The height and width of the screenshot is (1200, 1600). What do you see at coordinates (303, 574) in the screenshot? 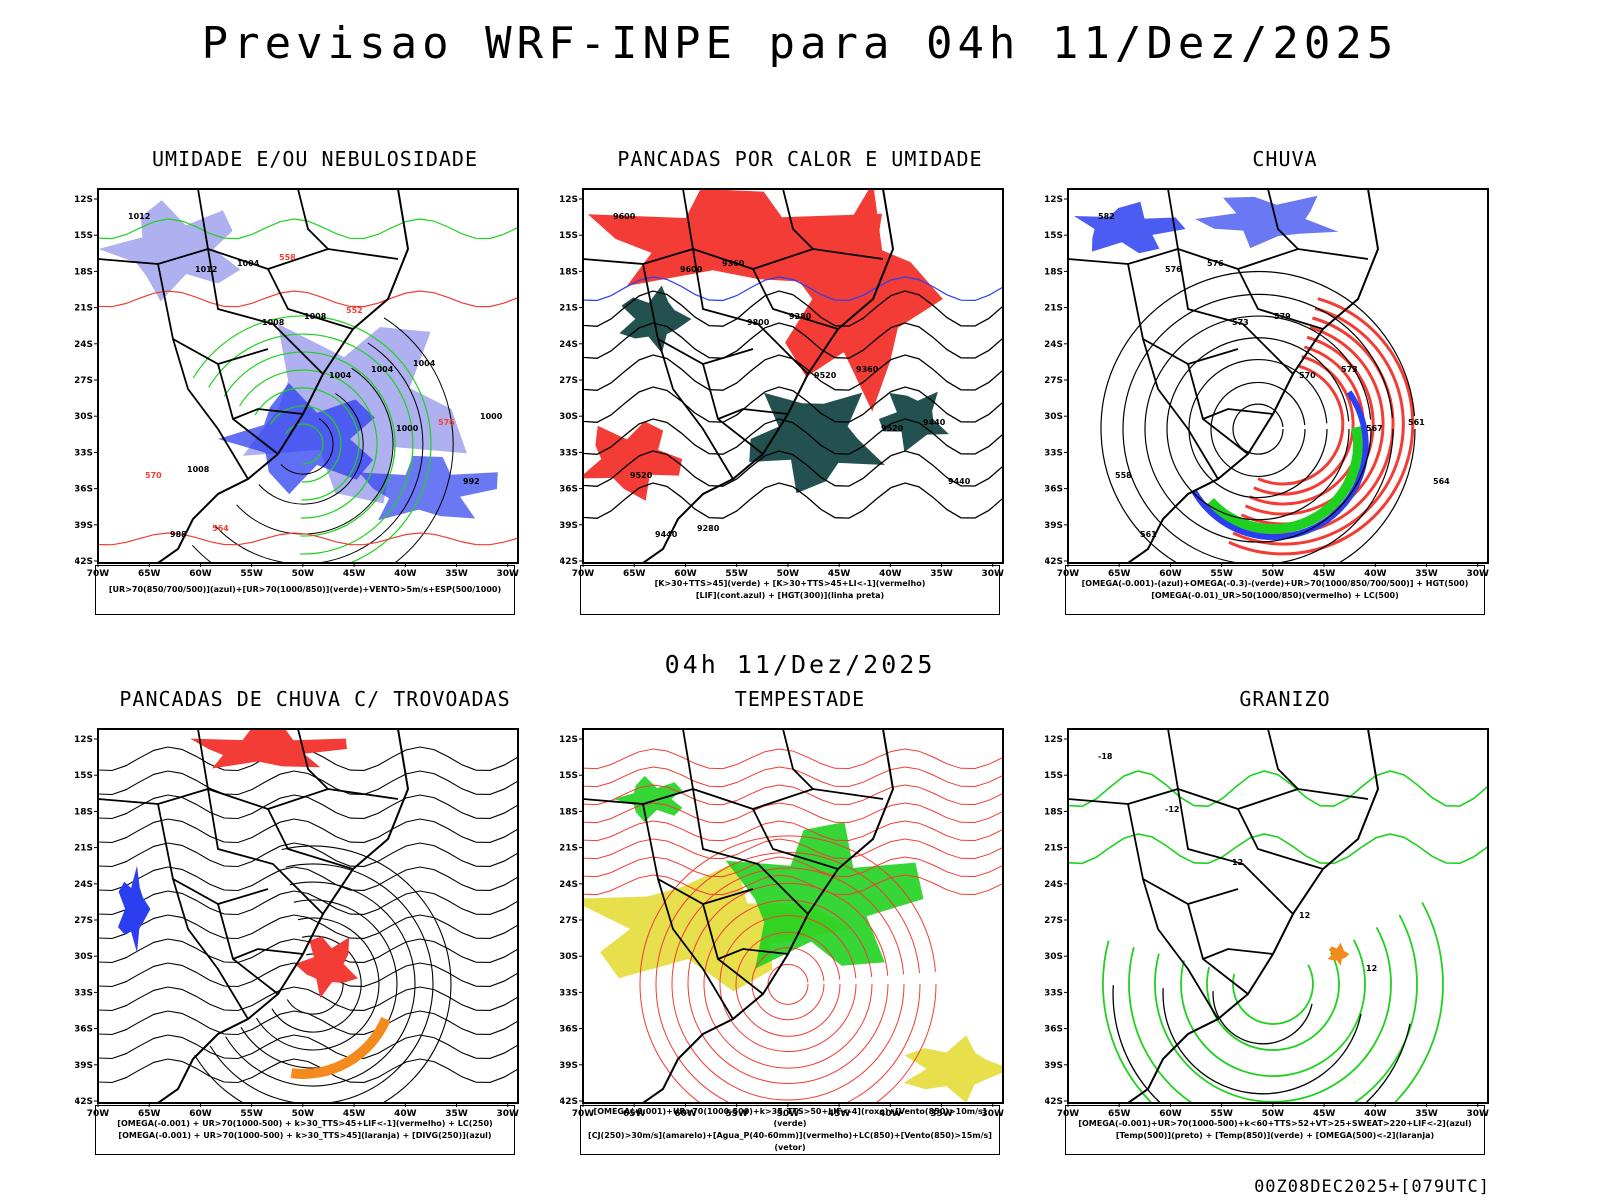
I see `lon-label: 50W` at bounding box center [303, 574].